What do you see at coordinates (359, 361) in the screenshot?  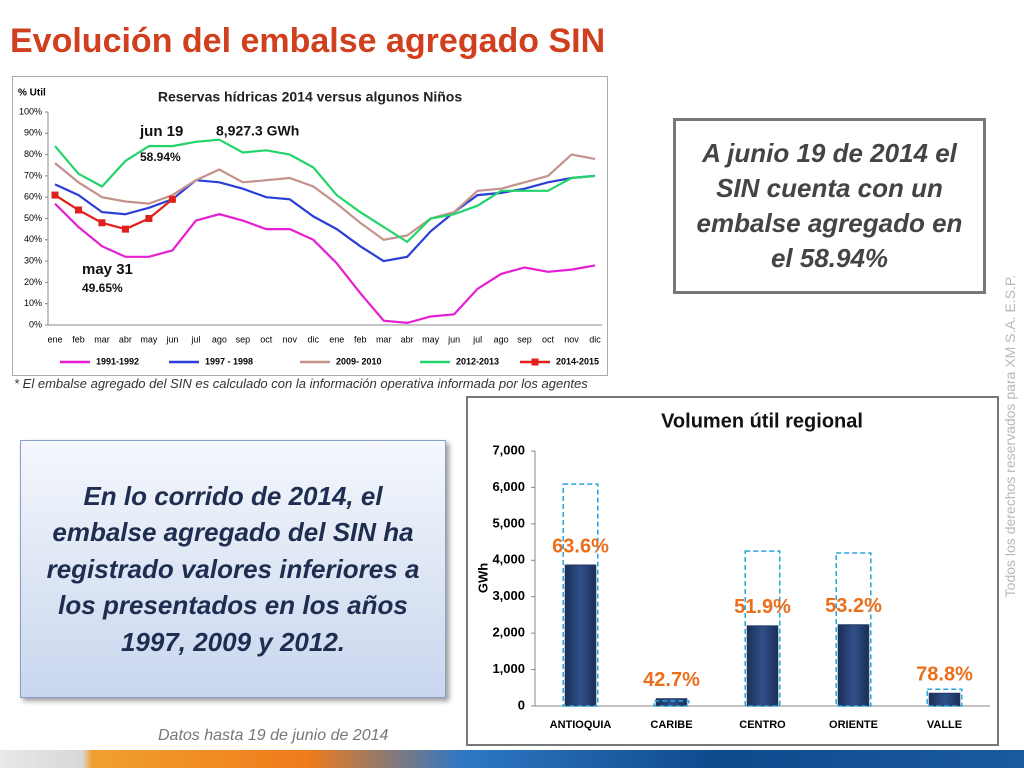 I see `legend-label: 2009- 2010` at bounding box center [359, 361].